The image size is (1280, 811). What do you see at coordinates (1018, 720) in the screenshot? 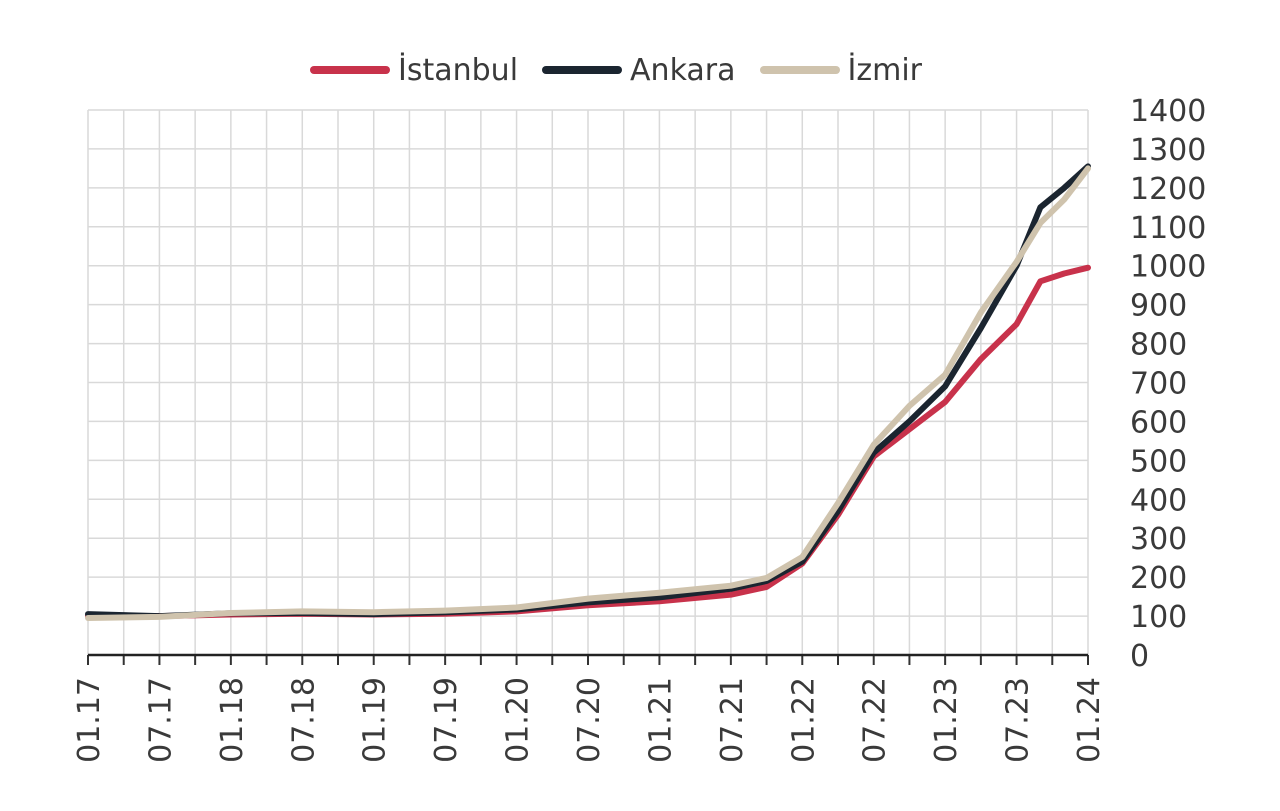
I see `x-tick-label: 07.23` at bounding box center [1018, 720].